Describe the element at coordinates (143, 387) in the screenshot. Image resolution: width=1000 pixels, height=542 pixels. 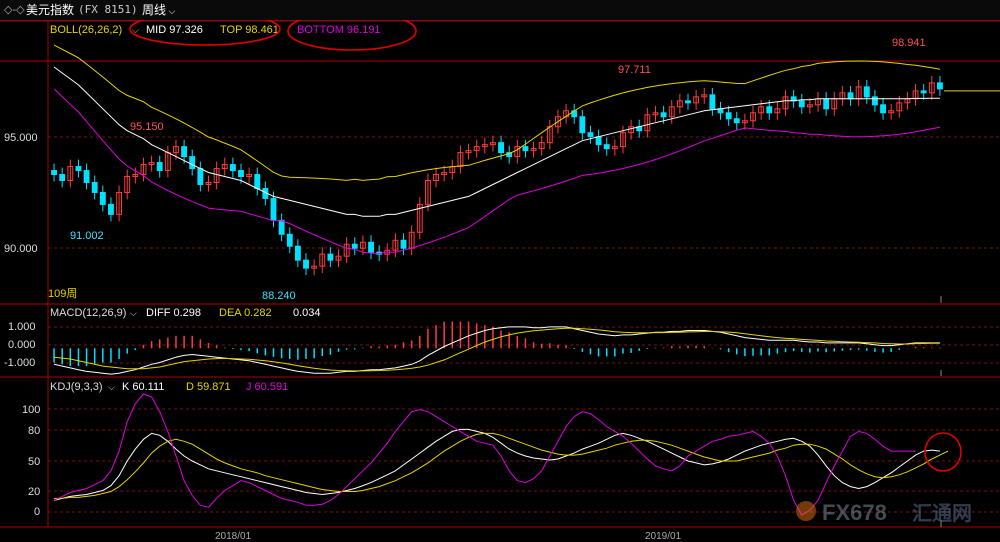
I see `k-value-label: K 60.111` at that location.